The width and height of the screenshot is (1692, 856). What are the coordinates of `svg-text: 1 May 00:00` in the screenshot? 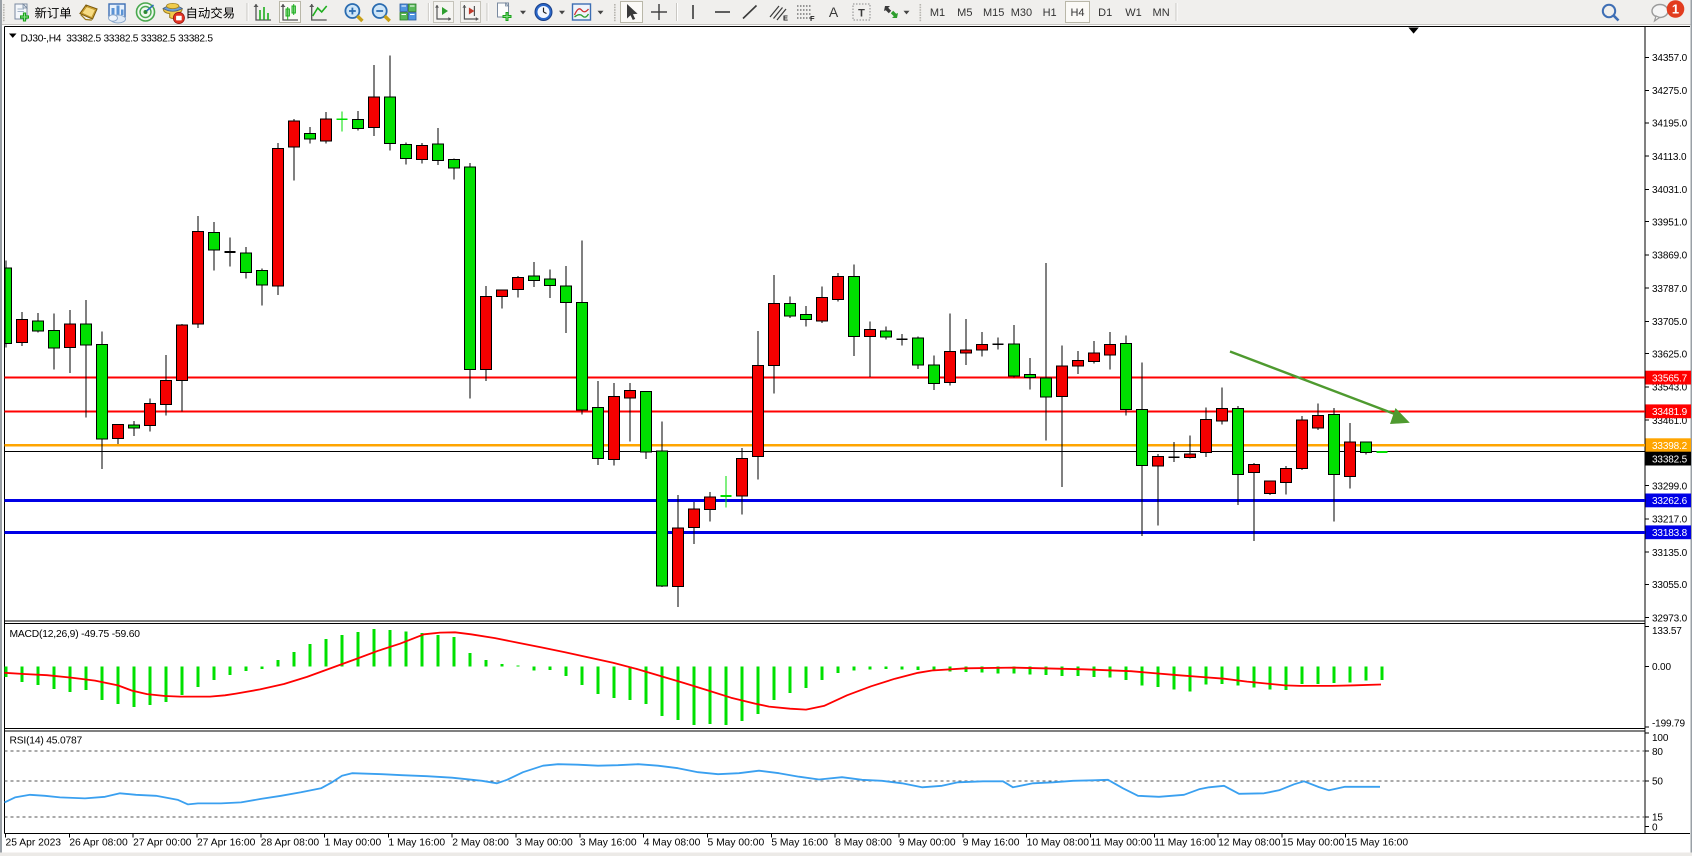 It's located at (353, 843).